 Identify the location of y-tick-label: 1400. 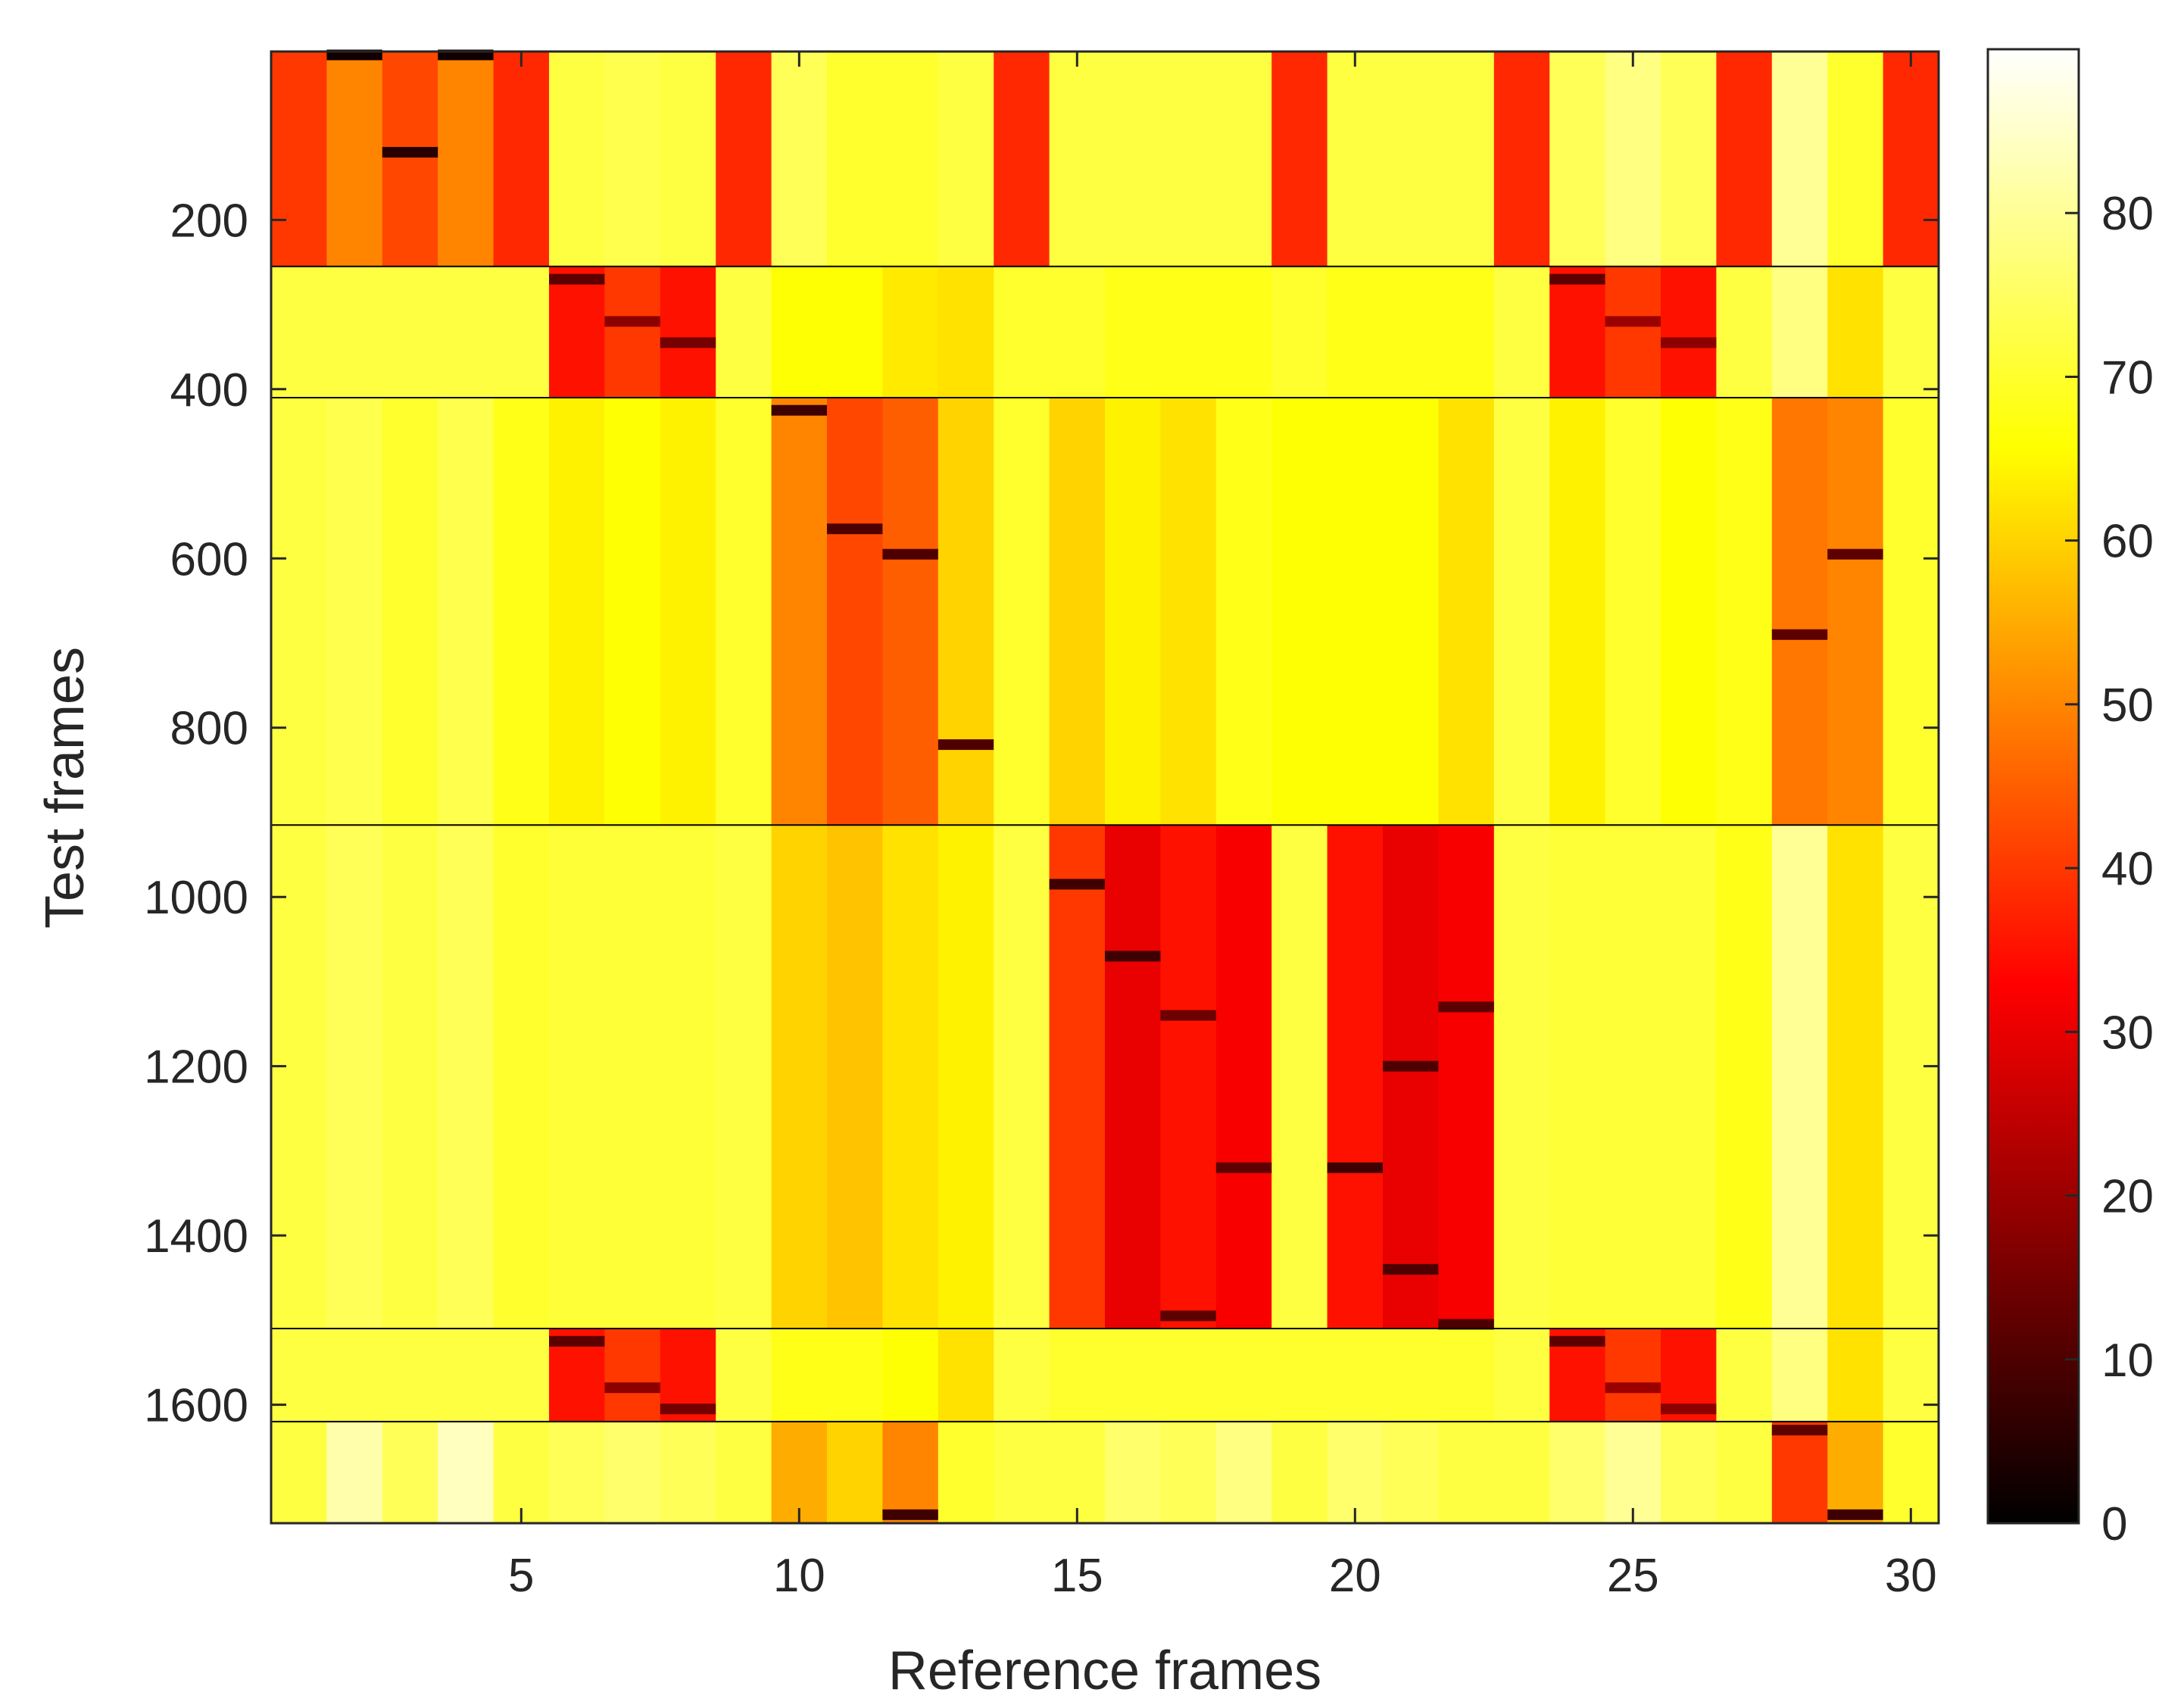
(196, 1236).